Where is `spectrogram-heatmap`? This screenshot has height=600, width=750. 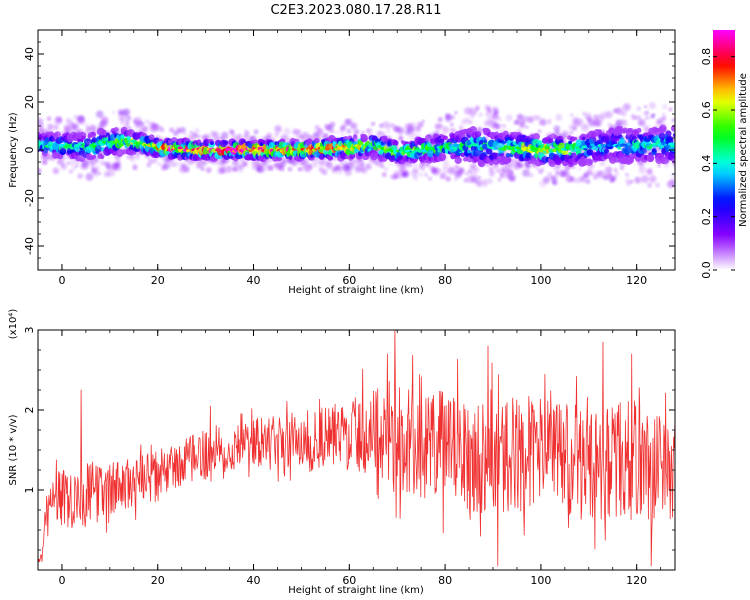
spectrogram-heatmap is located at coordinates (356, 145).